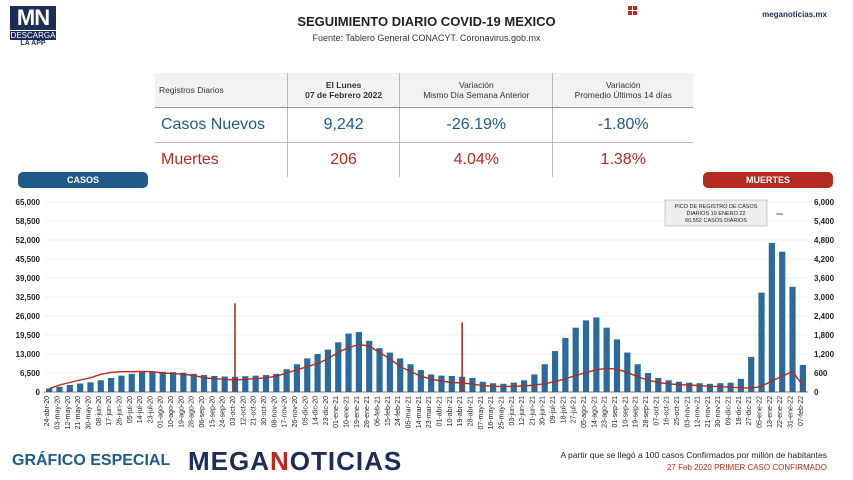 Image resolution: width=853 pixels, height=480 pixels. I want to click on annotation-box, so click(716, 213).